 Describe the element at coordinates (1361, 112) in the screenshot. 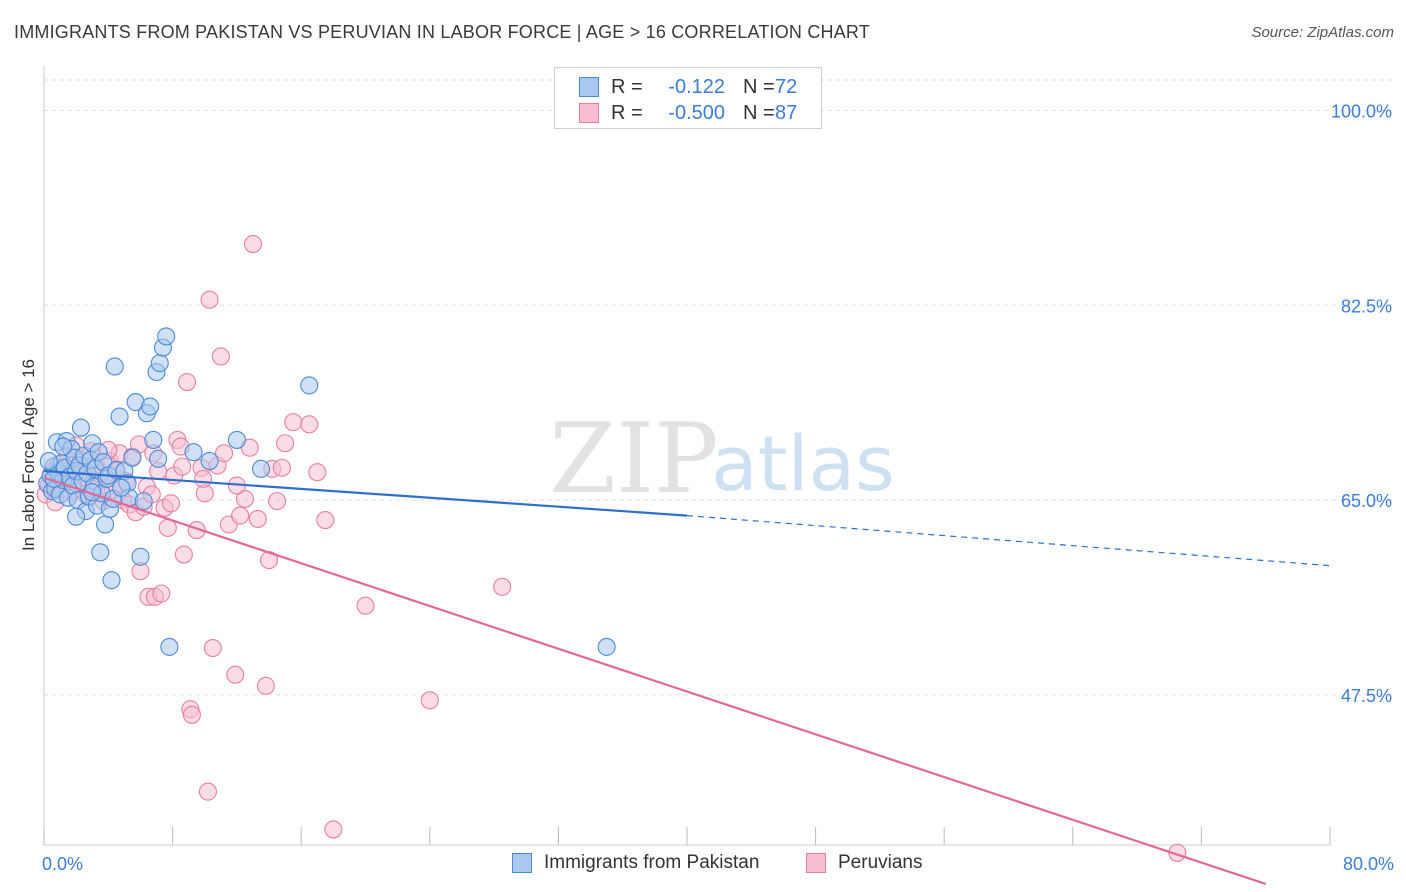

I see `y-tick-label: 100.0%` at that location.